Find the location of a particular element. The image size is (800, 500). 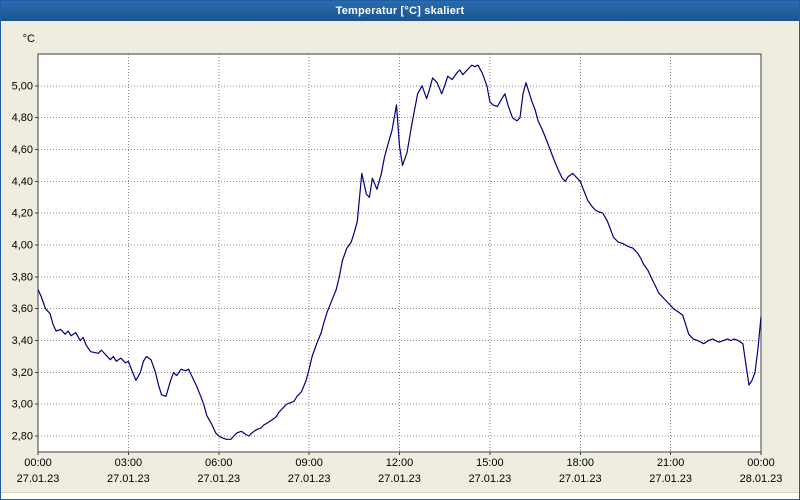

title-bar: Temperatur [°C] skaliert is located at coordinates (400, 11).